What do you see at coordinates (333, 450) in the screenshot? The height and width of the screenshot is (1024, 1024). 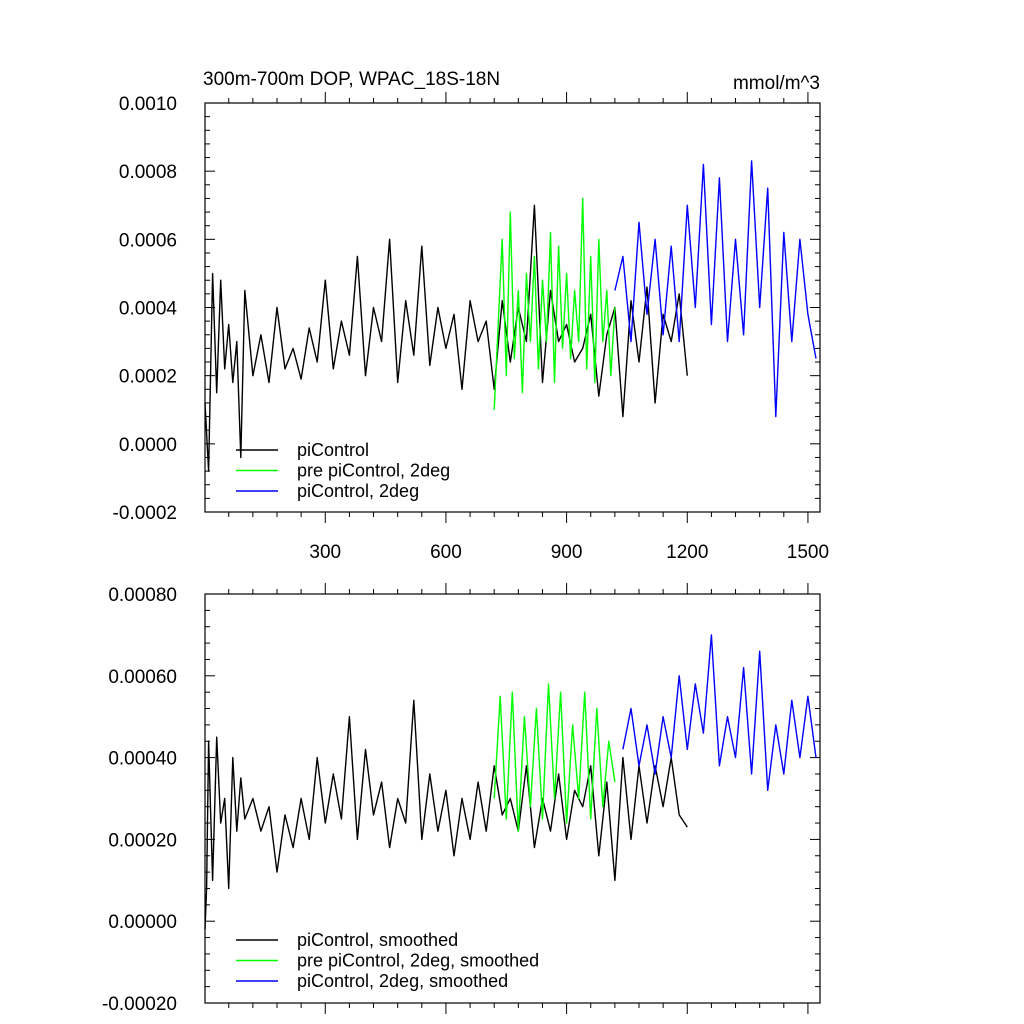 I see `legend-label: piControl` at bounding box center [333, 450].